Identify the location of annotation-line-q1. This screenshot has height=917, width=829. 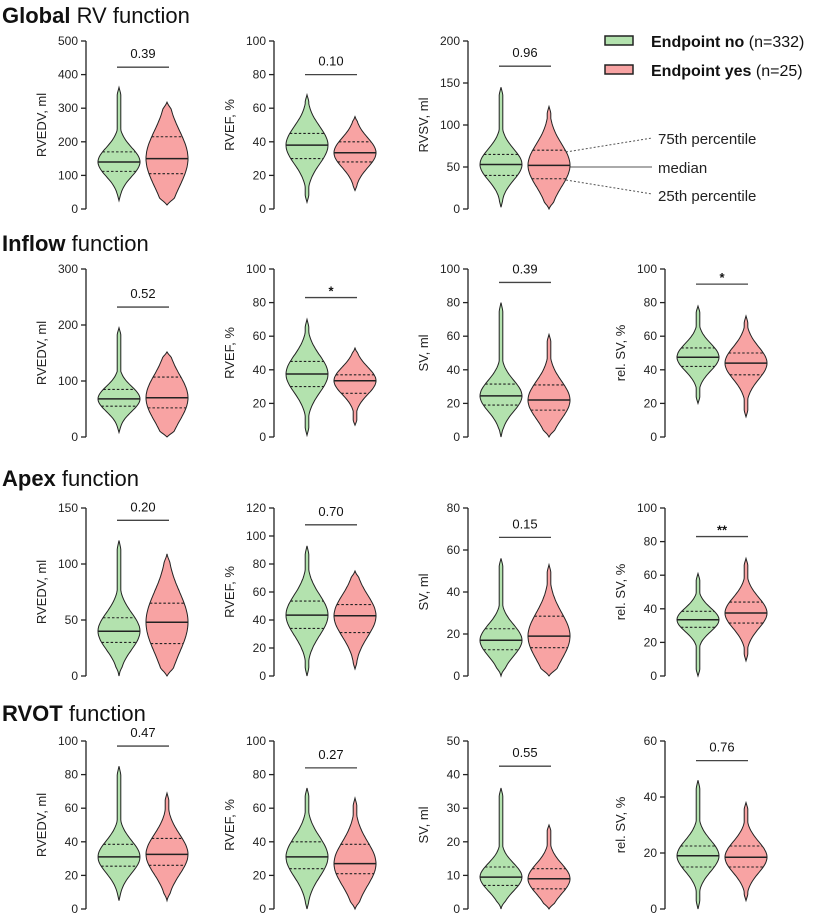
(609, 187).